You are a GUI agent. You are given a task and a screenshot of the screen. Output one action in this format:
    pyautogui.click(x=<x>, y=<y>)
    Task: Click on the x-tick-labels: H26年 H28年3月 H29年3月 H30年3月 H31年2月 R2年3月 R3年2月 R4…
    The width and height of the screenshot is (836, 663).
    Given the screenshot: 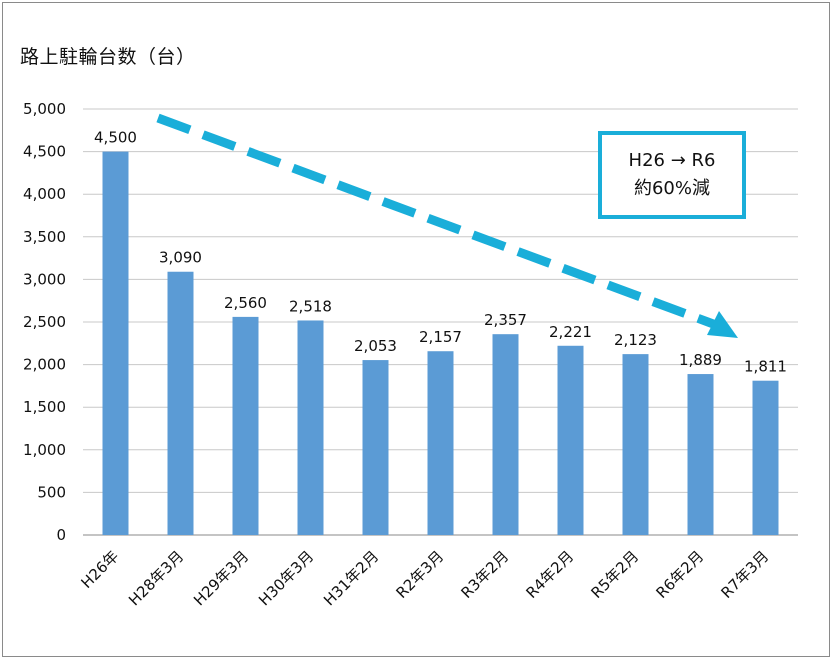 What is the action you would take?
    pyautogui.click(x=425, y=578)
    